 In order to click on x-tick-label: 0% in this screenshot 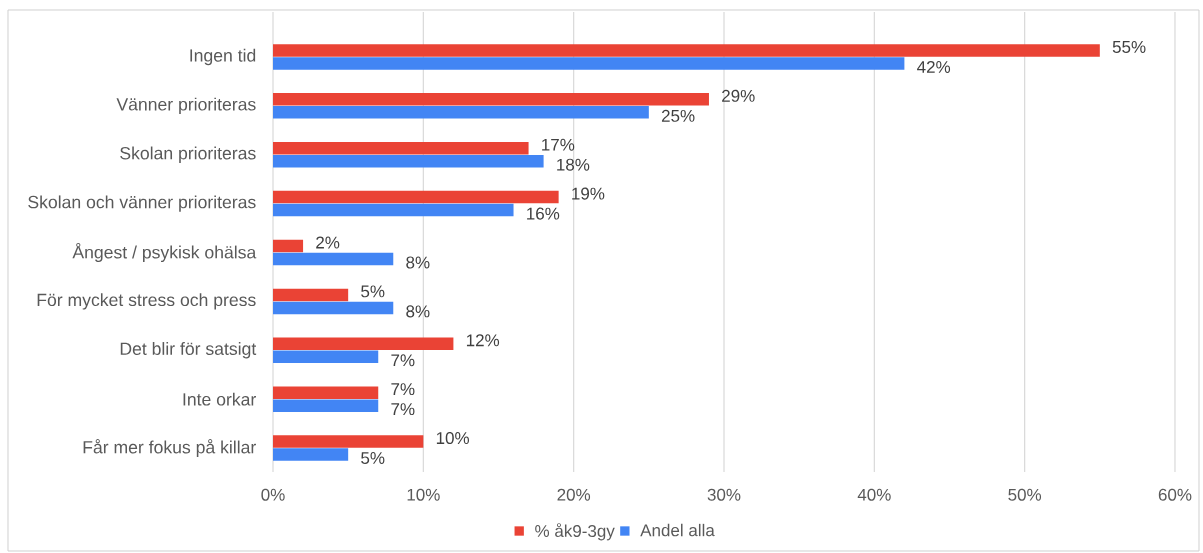, I will do `click(273, 494)`.